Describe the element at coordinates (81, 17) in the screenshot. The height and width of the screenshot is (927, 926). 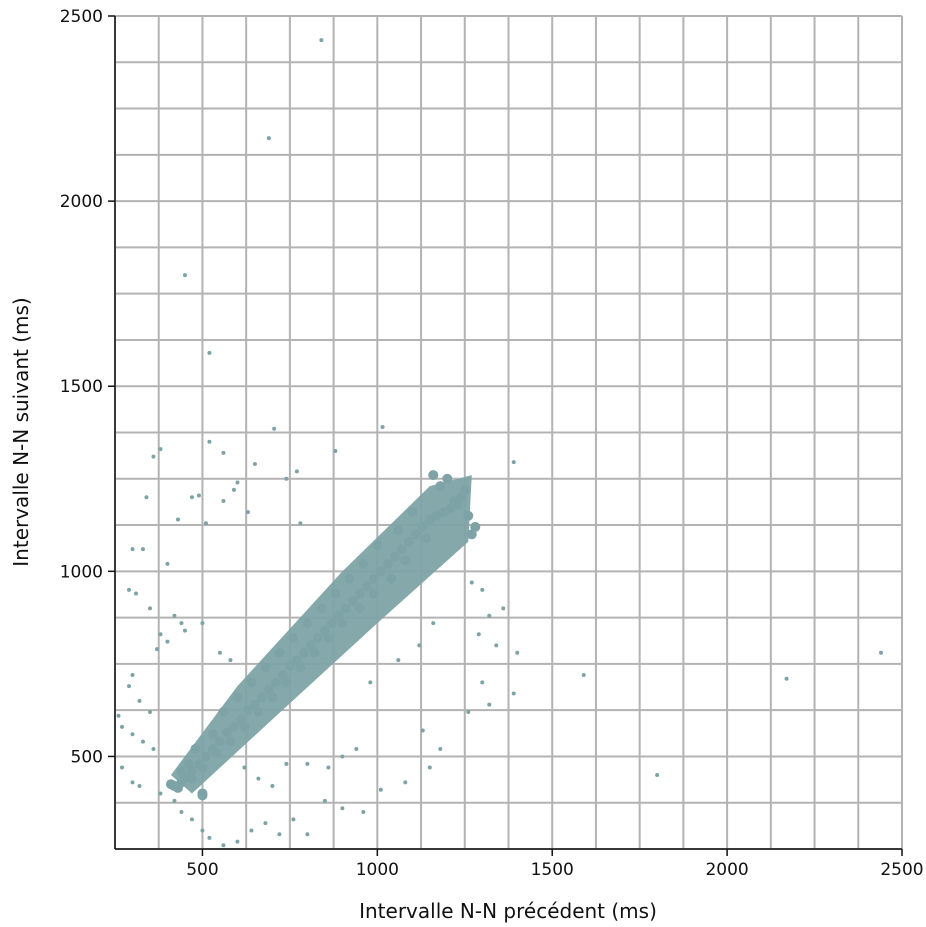
I see `y-tick-label: 2500` at that location.